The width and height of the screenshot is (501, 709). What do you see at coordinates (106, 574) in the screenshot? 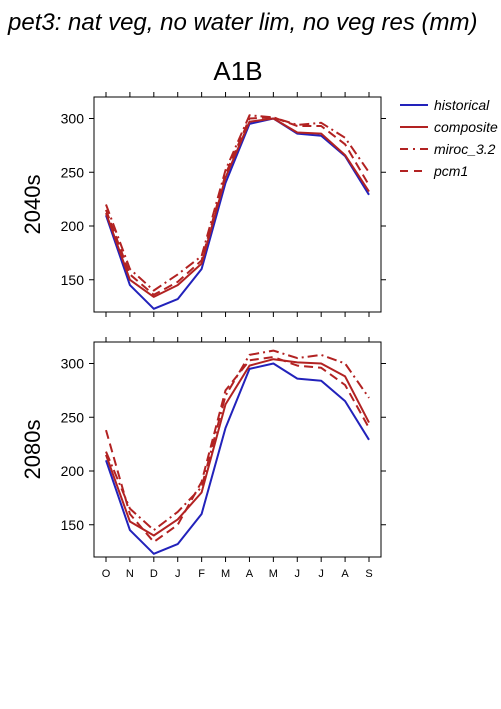
I see `x-tick-label: O` at bounding box center [106, 574].